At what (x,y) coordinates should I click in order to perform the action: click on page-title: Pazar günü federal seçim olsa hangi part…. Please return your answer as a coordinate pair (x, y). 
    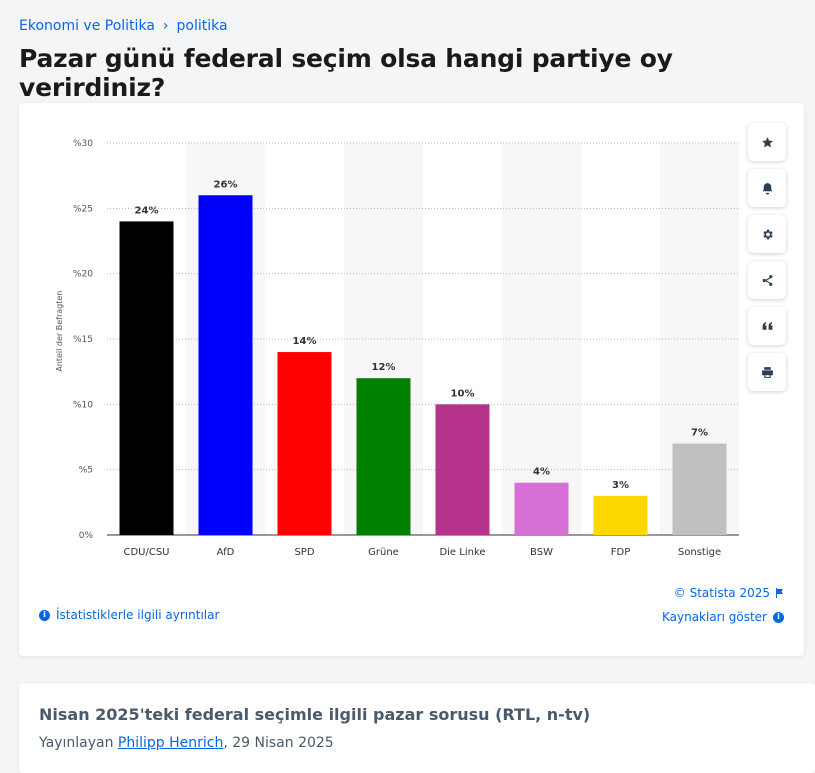
    Looking at the image, I should click on (346, 73).